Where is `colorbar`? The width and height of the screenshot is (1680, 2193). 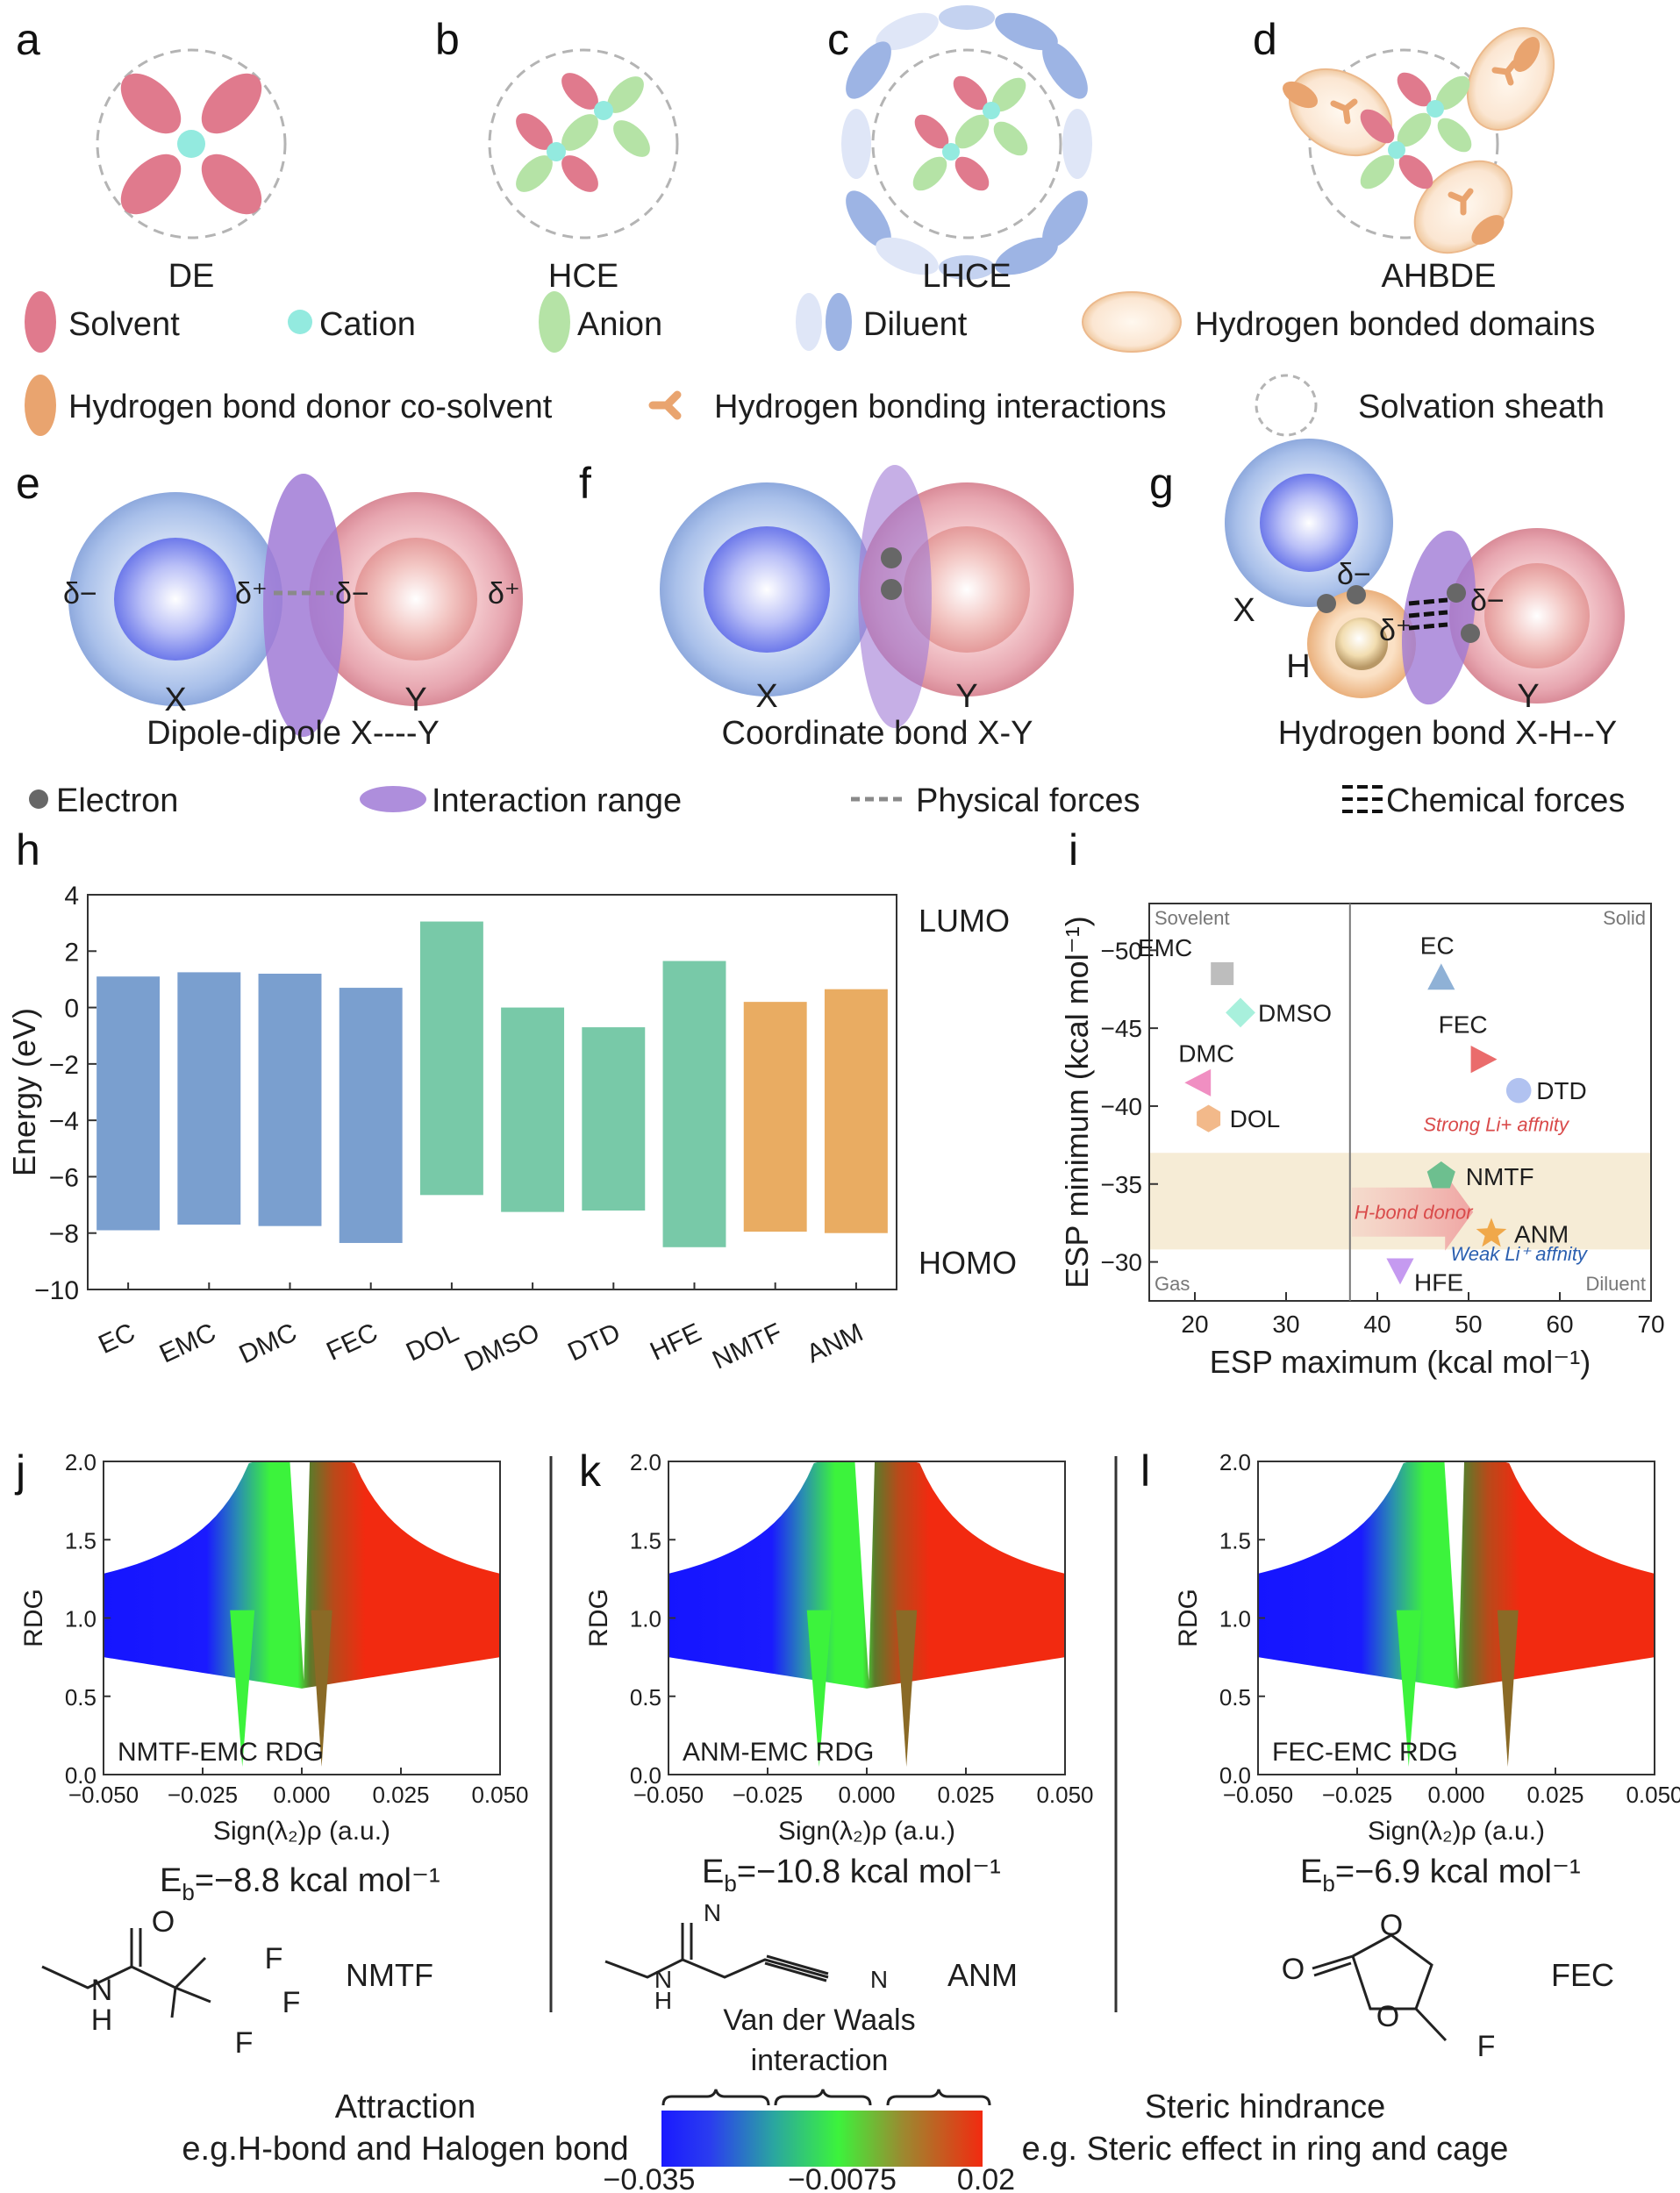
colorbar is located at coordinates (822, 2139).